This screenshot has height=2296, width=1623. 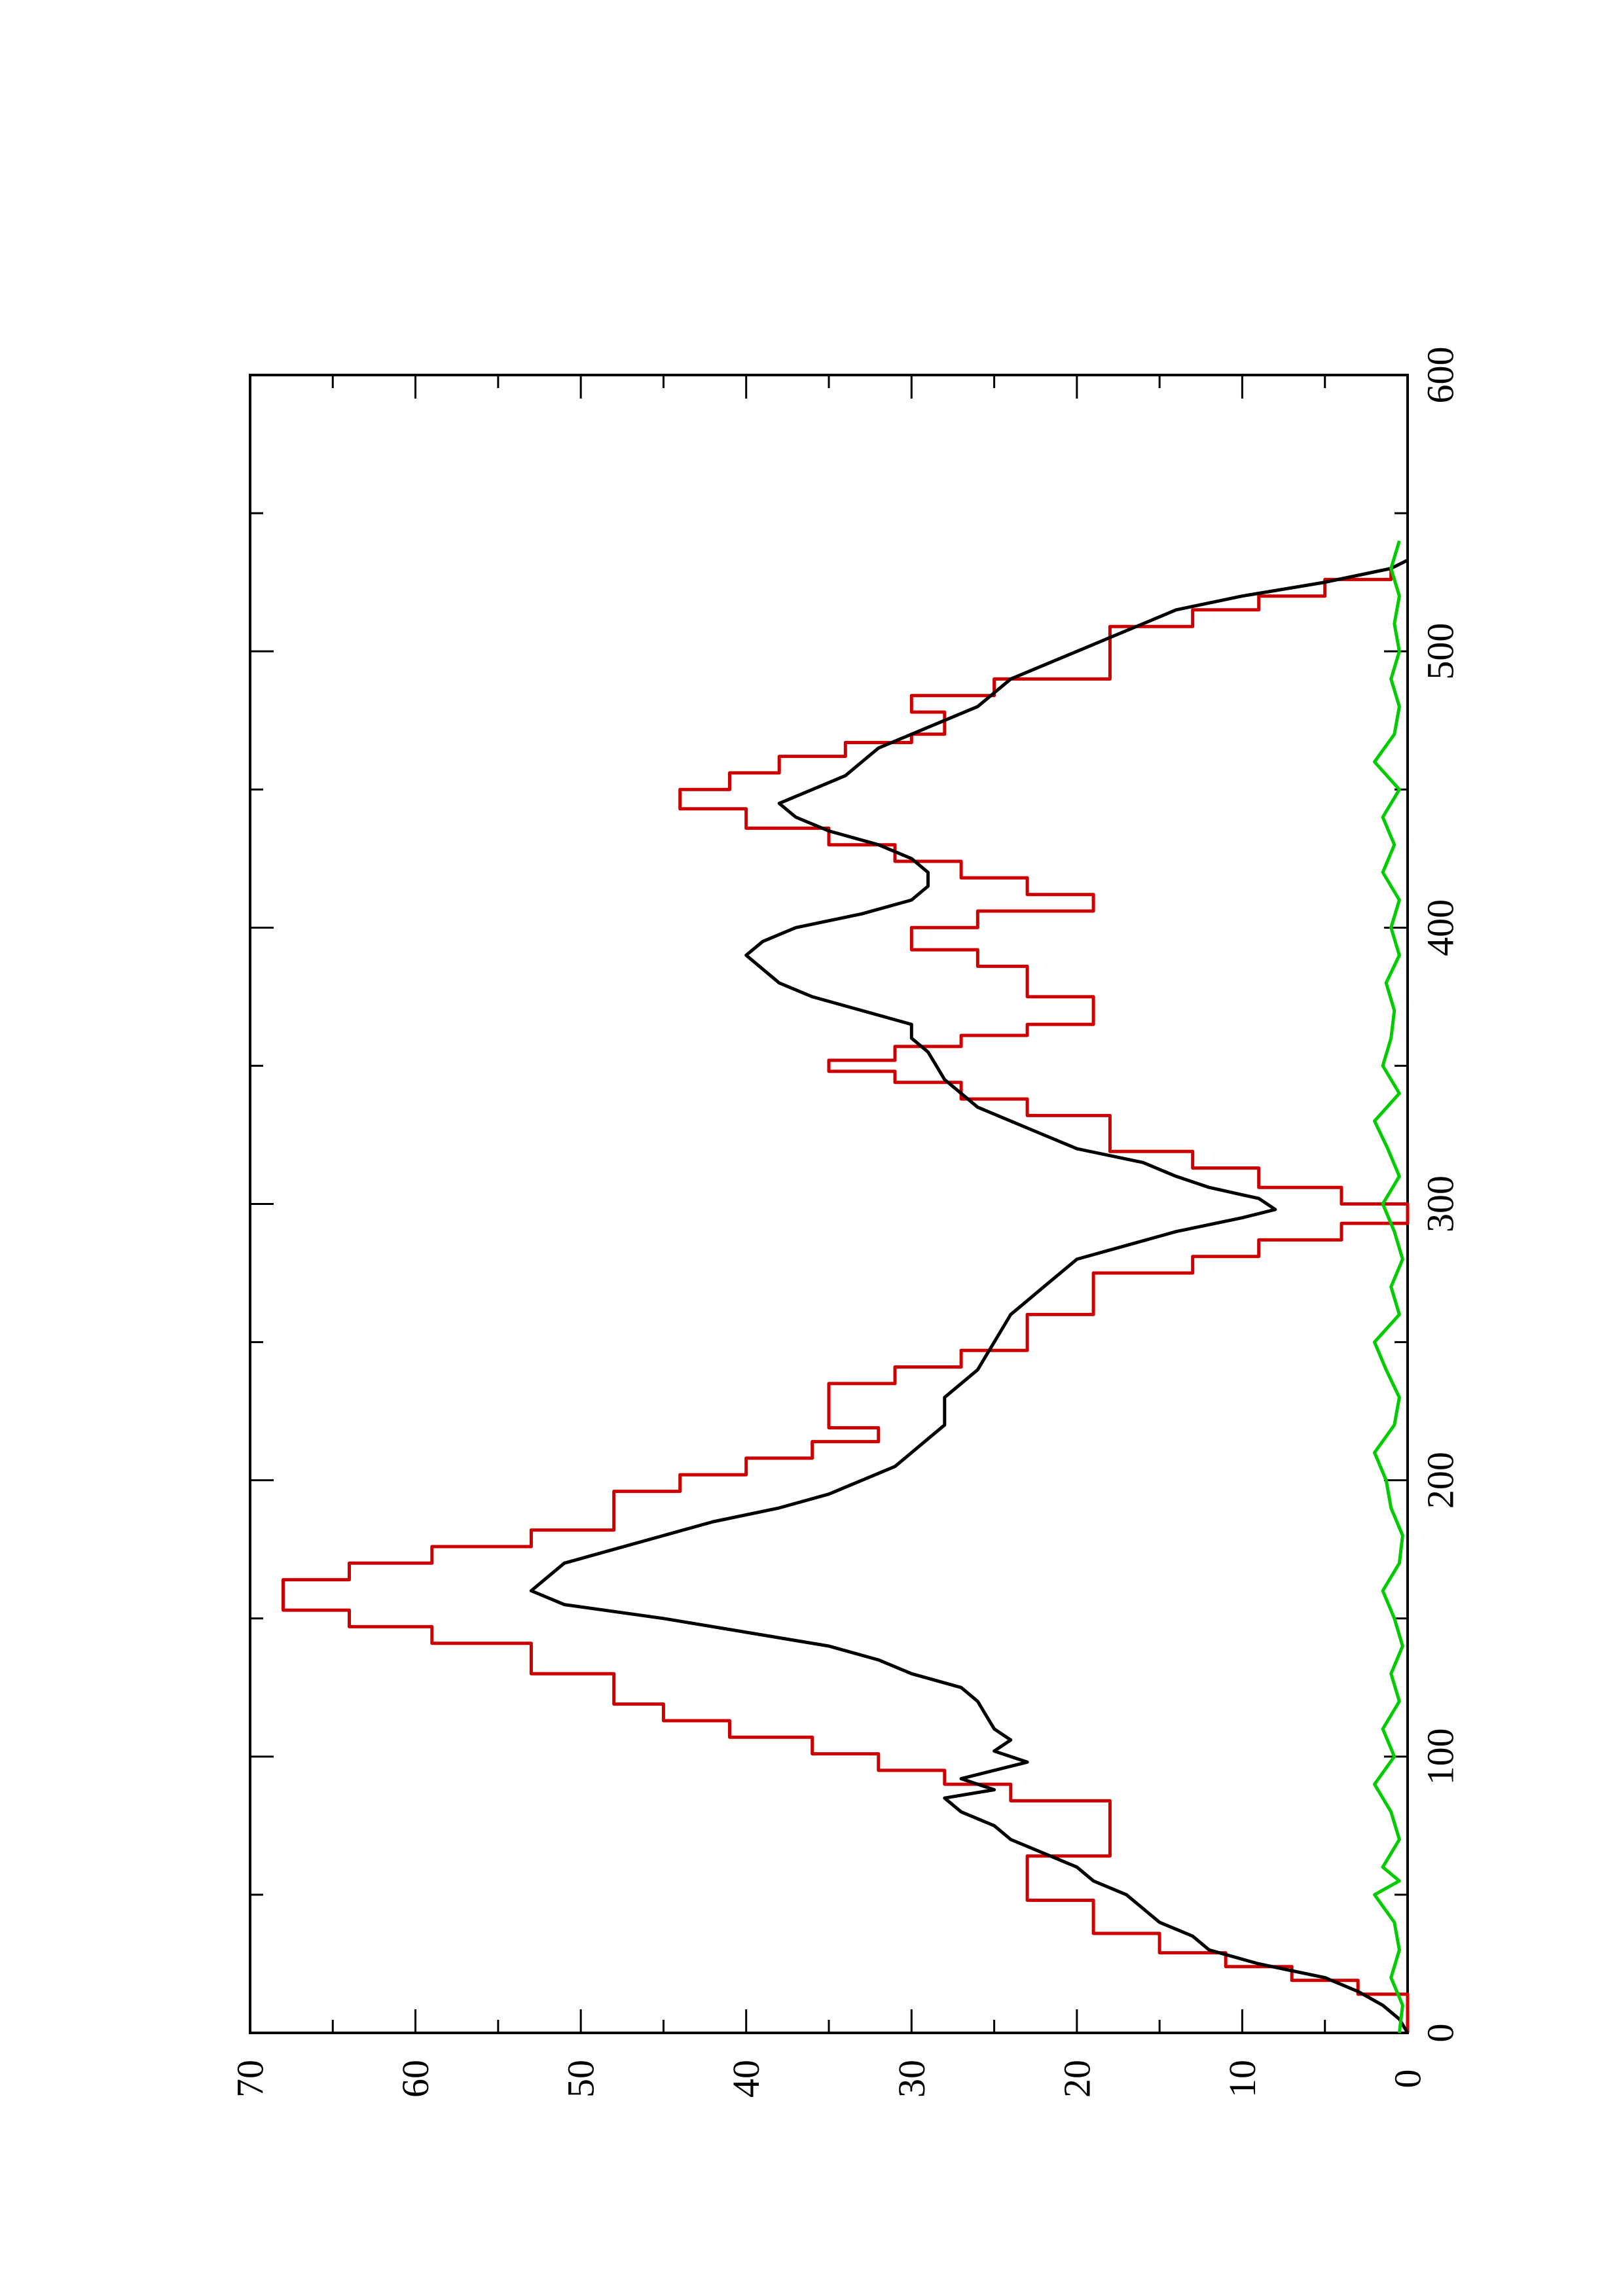 What do you see at coordinates (1408, 2079) in the screenshot?
I see `y-tick-label: 0` at bounding box center [1408, 2079].